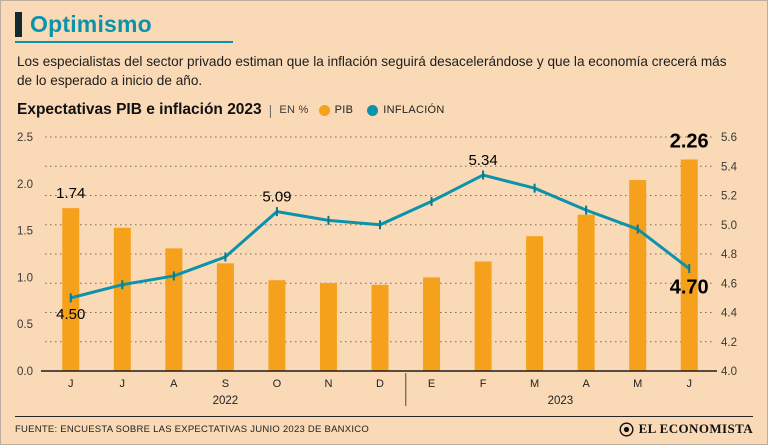 This screenshot has width=768, height=445. What do you see at coordinates (70, 193) in the screenshot?
I see `value-label: 1.74` at bounding box center [70, 193].